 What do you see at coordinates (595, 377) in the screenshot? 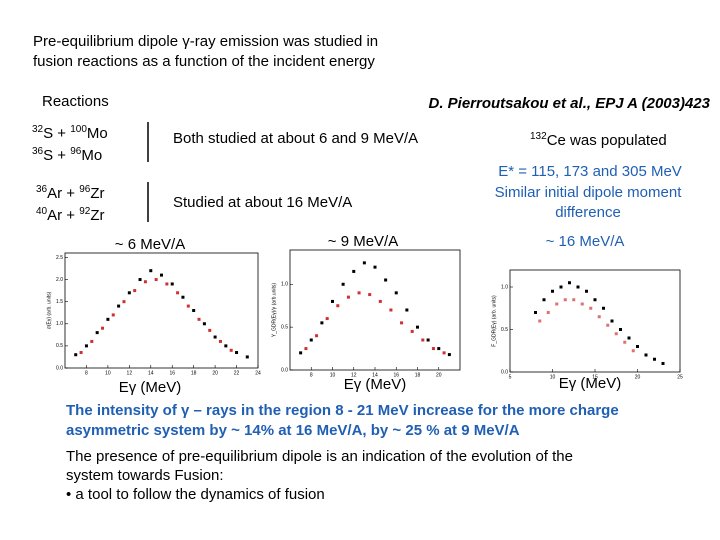
I see `x-tick-label: 15` at bounding box center [595, 377].